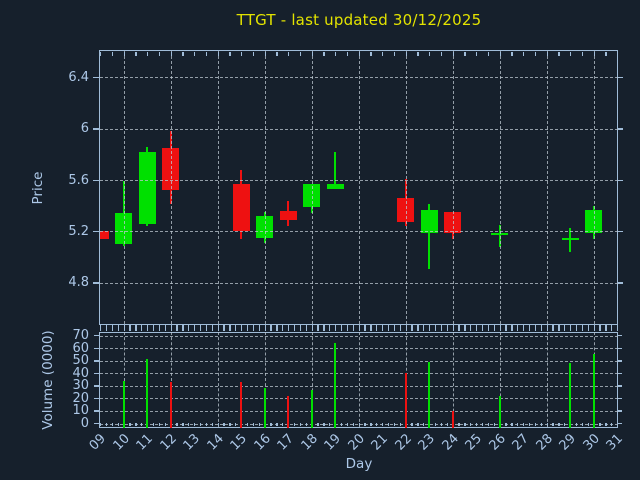  Describe the element at coordinates (359, 20) in the screenshot. I see `chart-title: TTGT - last updated 30/12/2025` at that location.